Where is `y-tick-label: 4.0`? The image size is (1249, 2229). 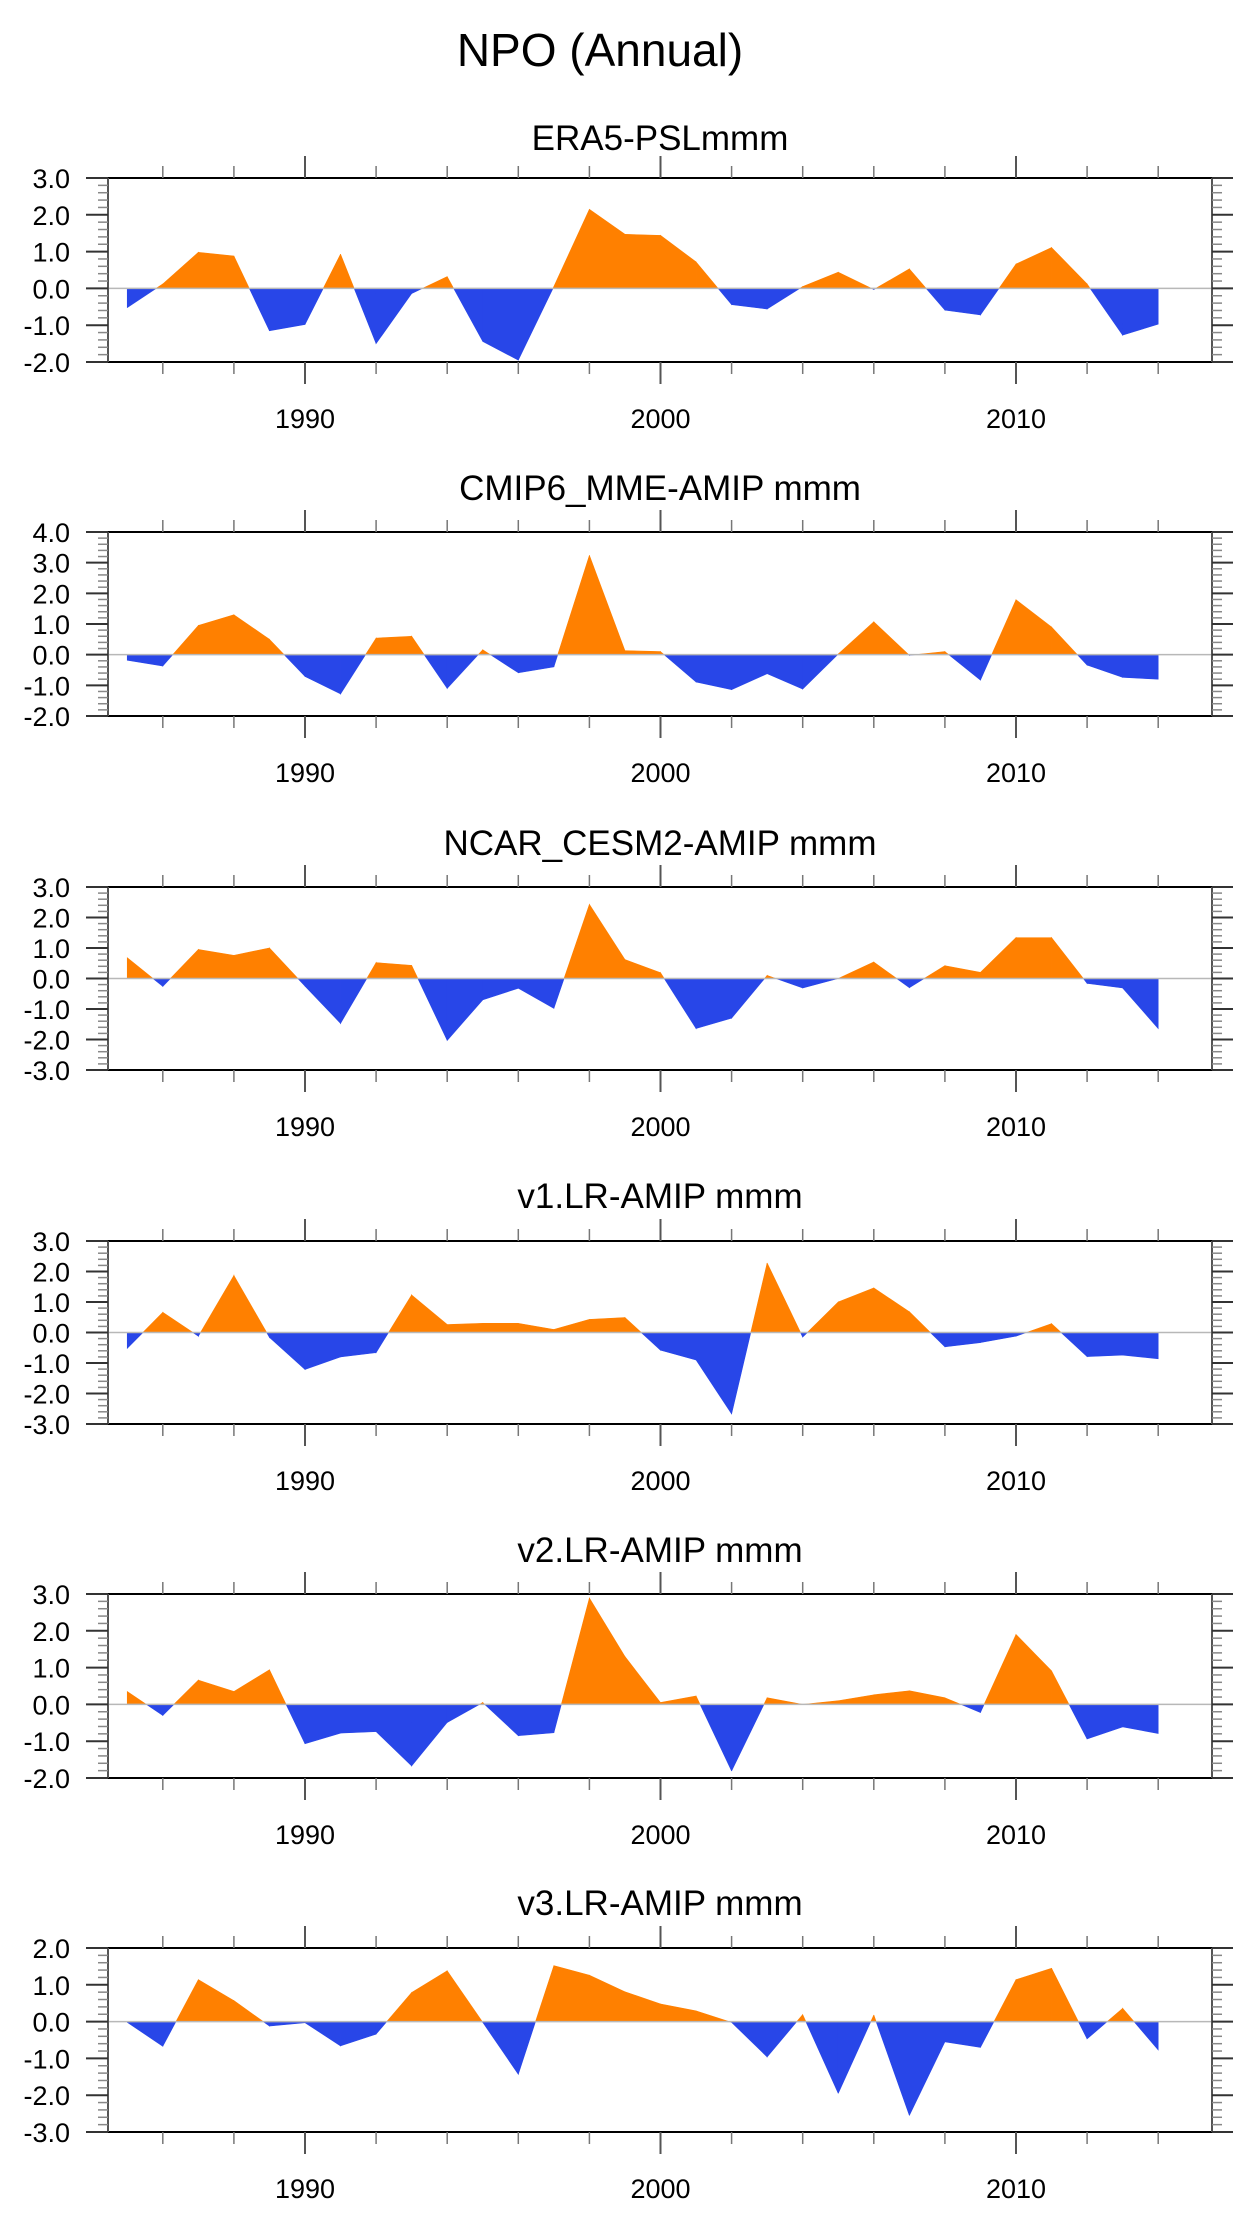
y-tick-label: 4.0 is located at coordinates (51, 533).